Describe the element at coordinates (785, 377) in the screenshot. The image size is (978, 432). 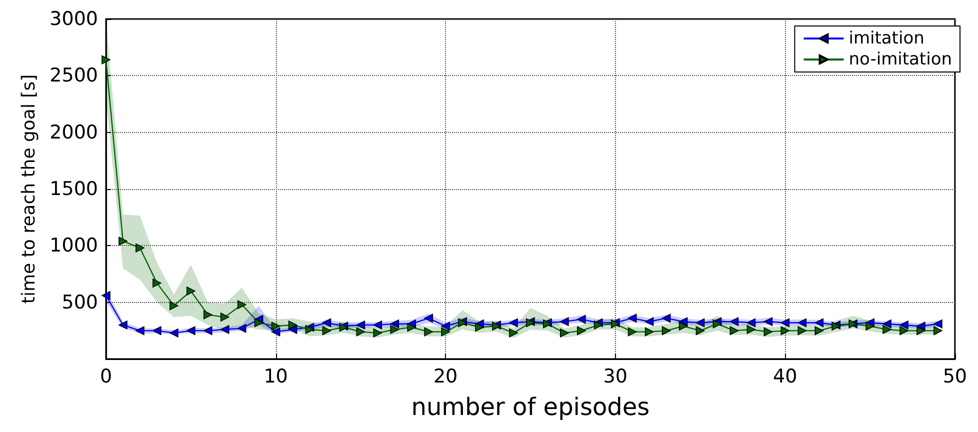
I see `x-tick-label: 40` at that location.